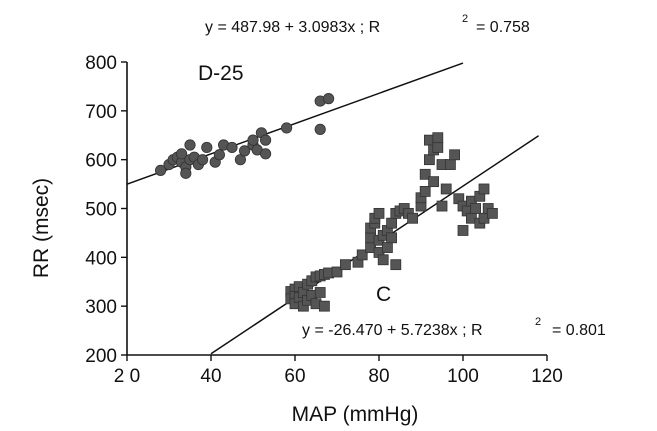 This screenshot has height=431, width=657. I want to click on equation-c: y = -26.470 + 5.7238x ; R 2 = 0.801, so click(454, 327).